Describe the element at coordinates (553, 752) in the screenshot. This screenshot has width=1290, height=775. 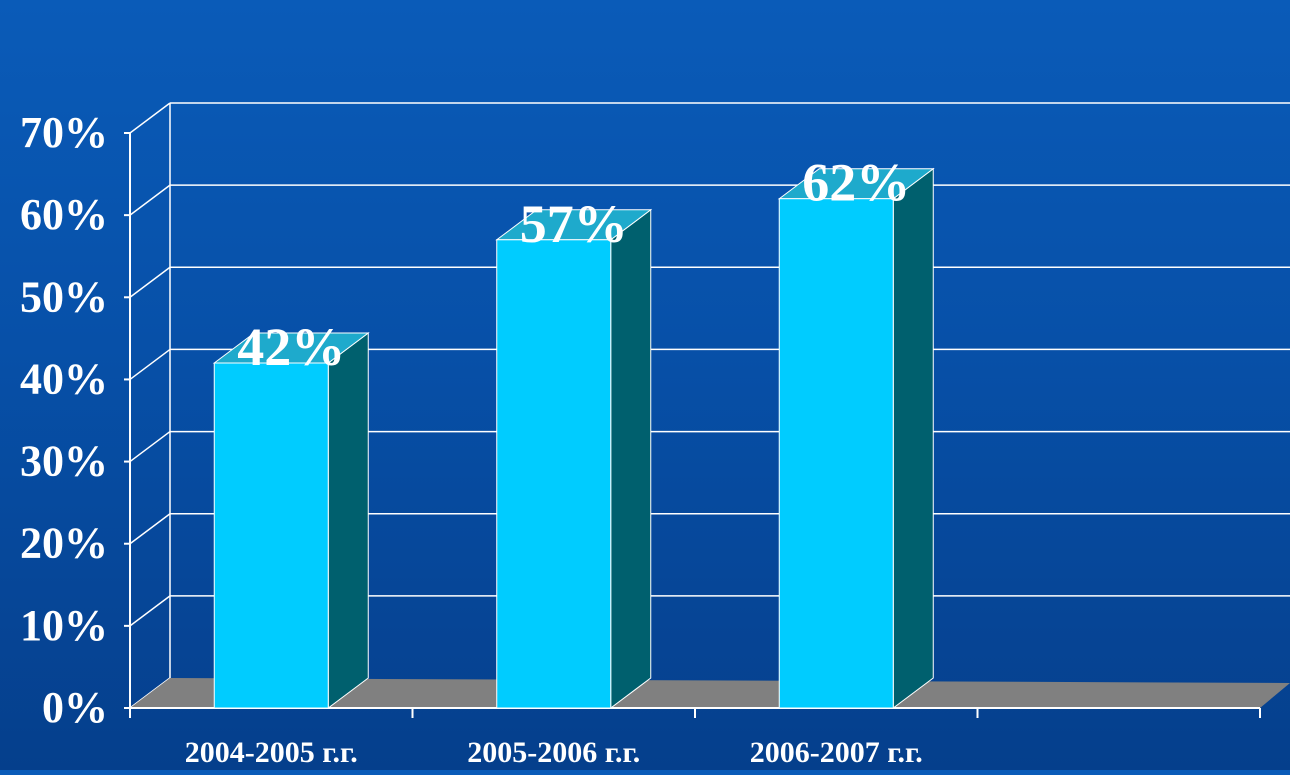
I see `x-tick-label: 2005-2006 г.г.` at that location.